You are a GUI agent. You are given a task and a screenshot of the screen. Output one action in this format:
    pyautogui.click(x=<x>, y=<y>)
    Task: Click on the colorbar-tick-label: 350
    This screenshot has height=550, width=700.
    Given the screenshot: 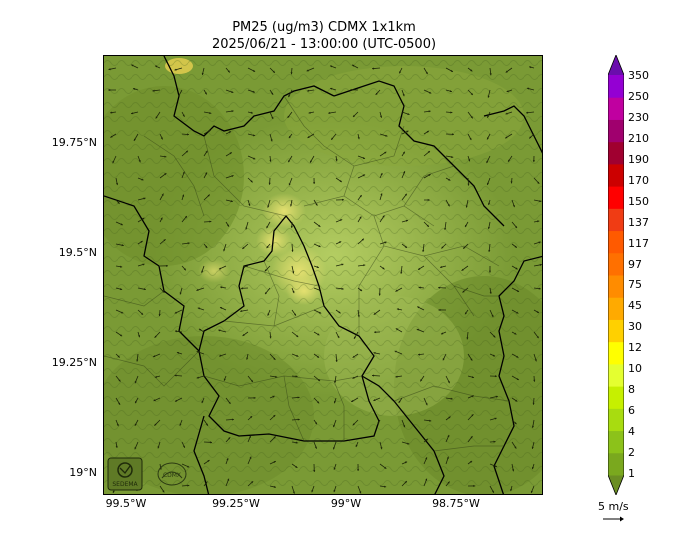 What is the action you would take?
    pyautogui.click(x=638, y=75)
    